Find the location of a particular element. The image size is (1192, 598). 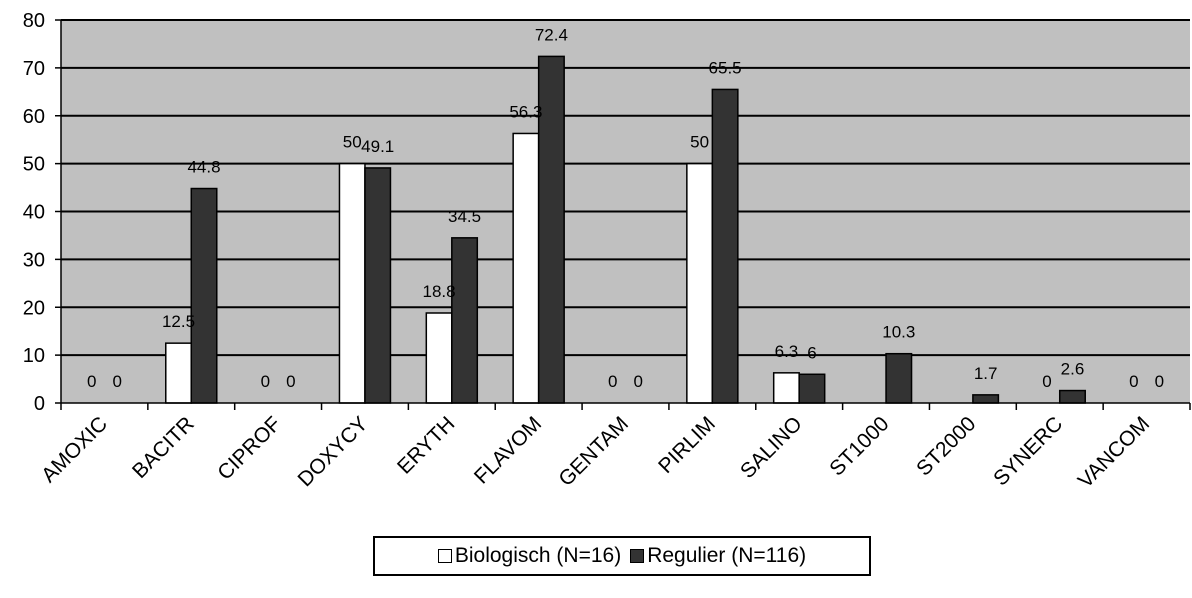

y-tick-label: 80 is located at coordinates (34, 21).